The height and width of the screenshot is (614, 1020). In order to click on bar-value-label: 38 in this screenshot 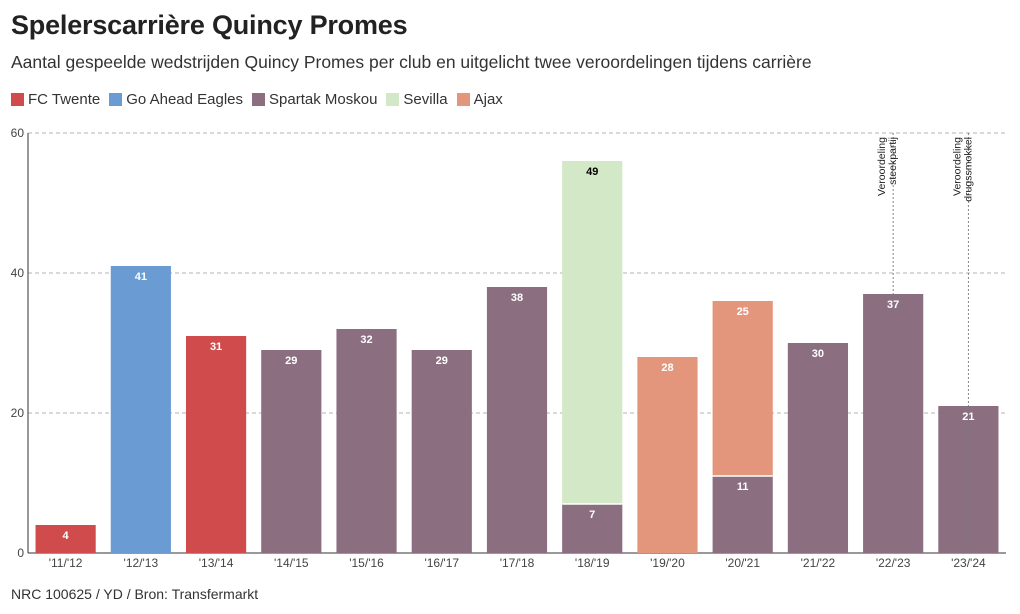, I will do `click(517, 298)`.